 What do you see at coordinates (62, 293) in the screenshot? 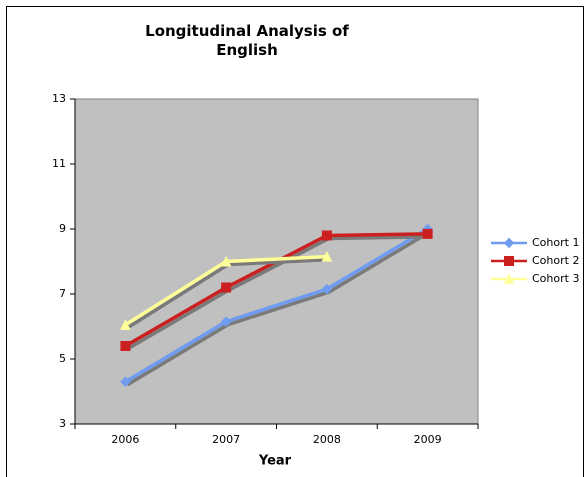
I see `y-tick-label: 7` at bounding box center [62, 293].